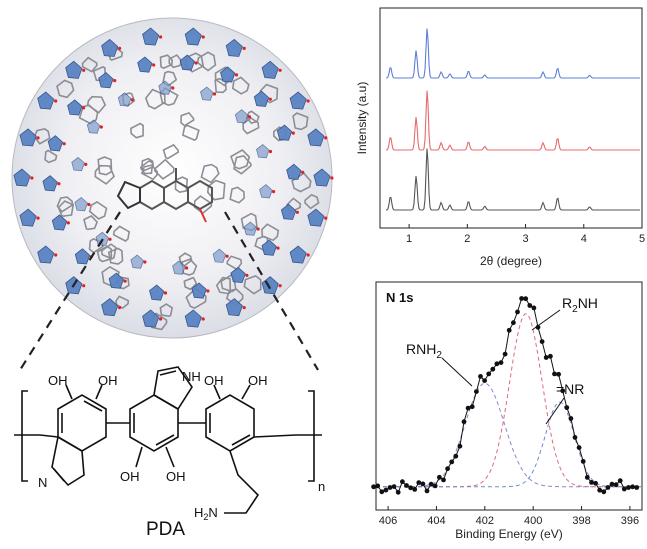 The height and width of the screenshot is (549, 647). I want to click on xrd-xlabel: 2θ (degree), so click(511, 261).